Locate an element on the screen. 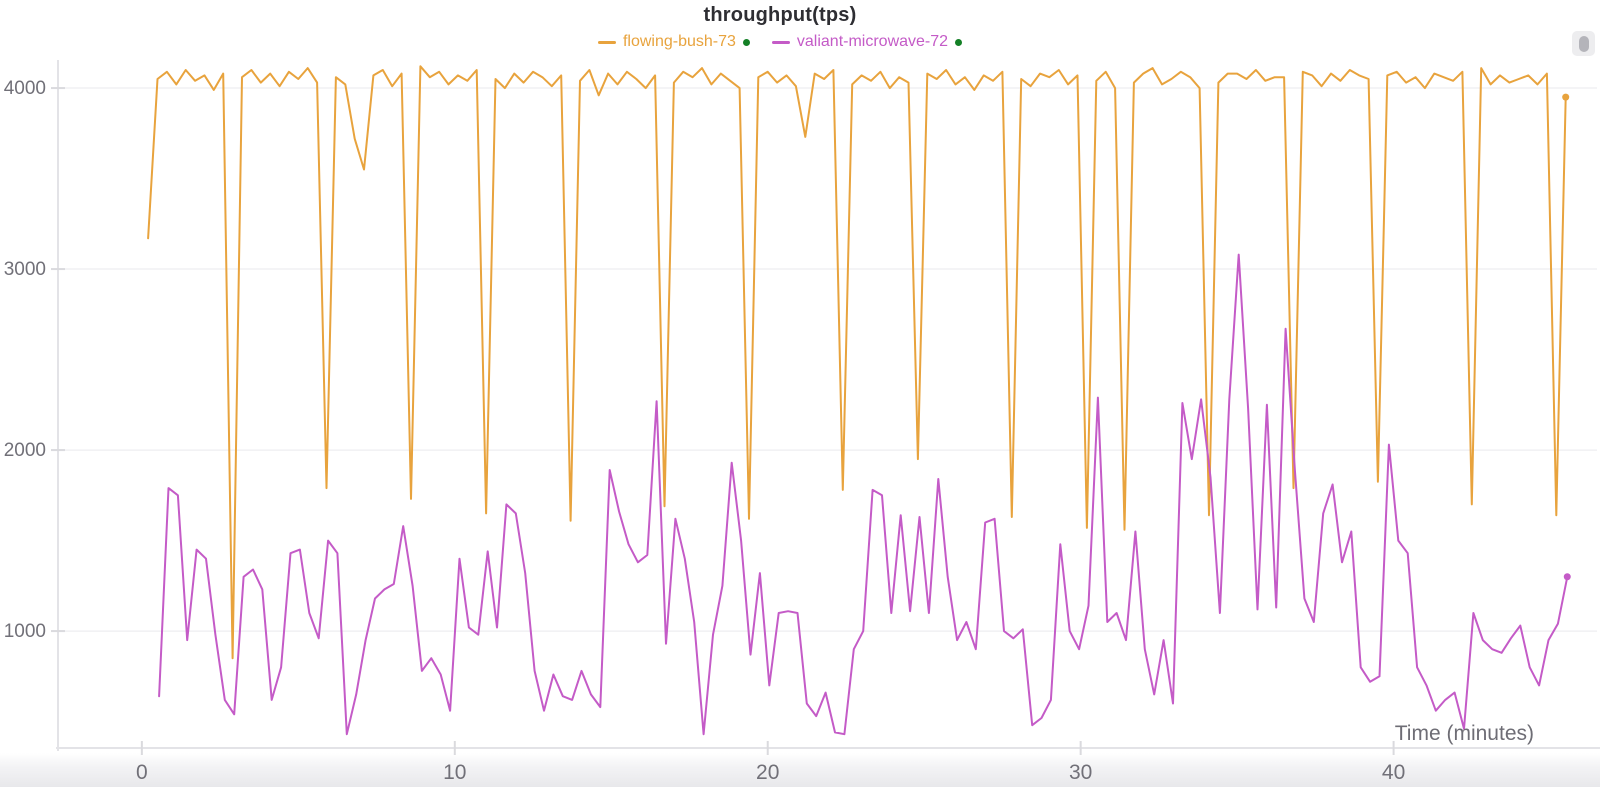 The width and height of the screenshot is (1600, 787). panel-drag-handle-button is located at coordinates (1583, 43).